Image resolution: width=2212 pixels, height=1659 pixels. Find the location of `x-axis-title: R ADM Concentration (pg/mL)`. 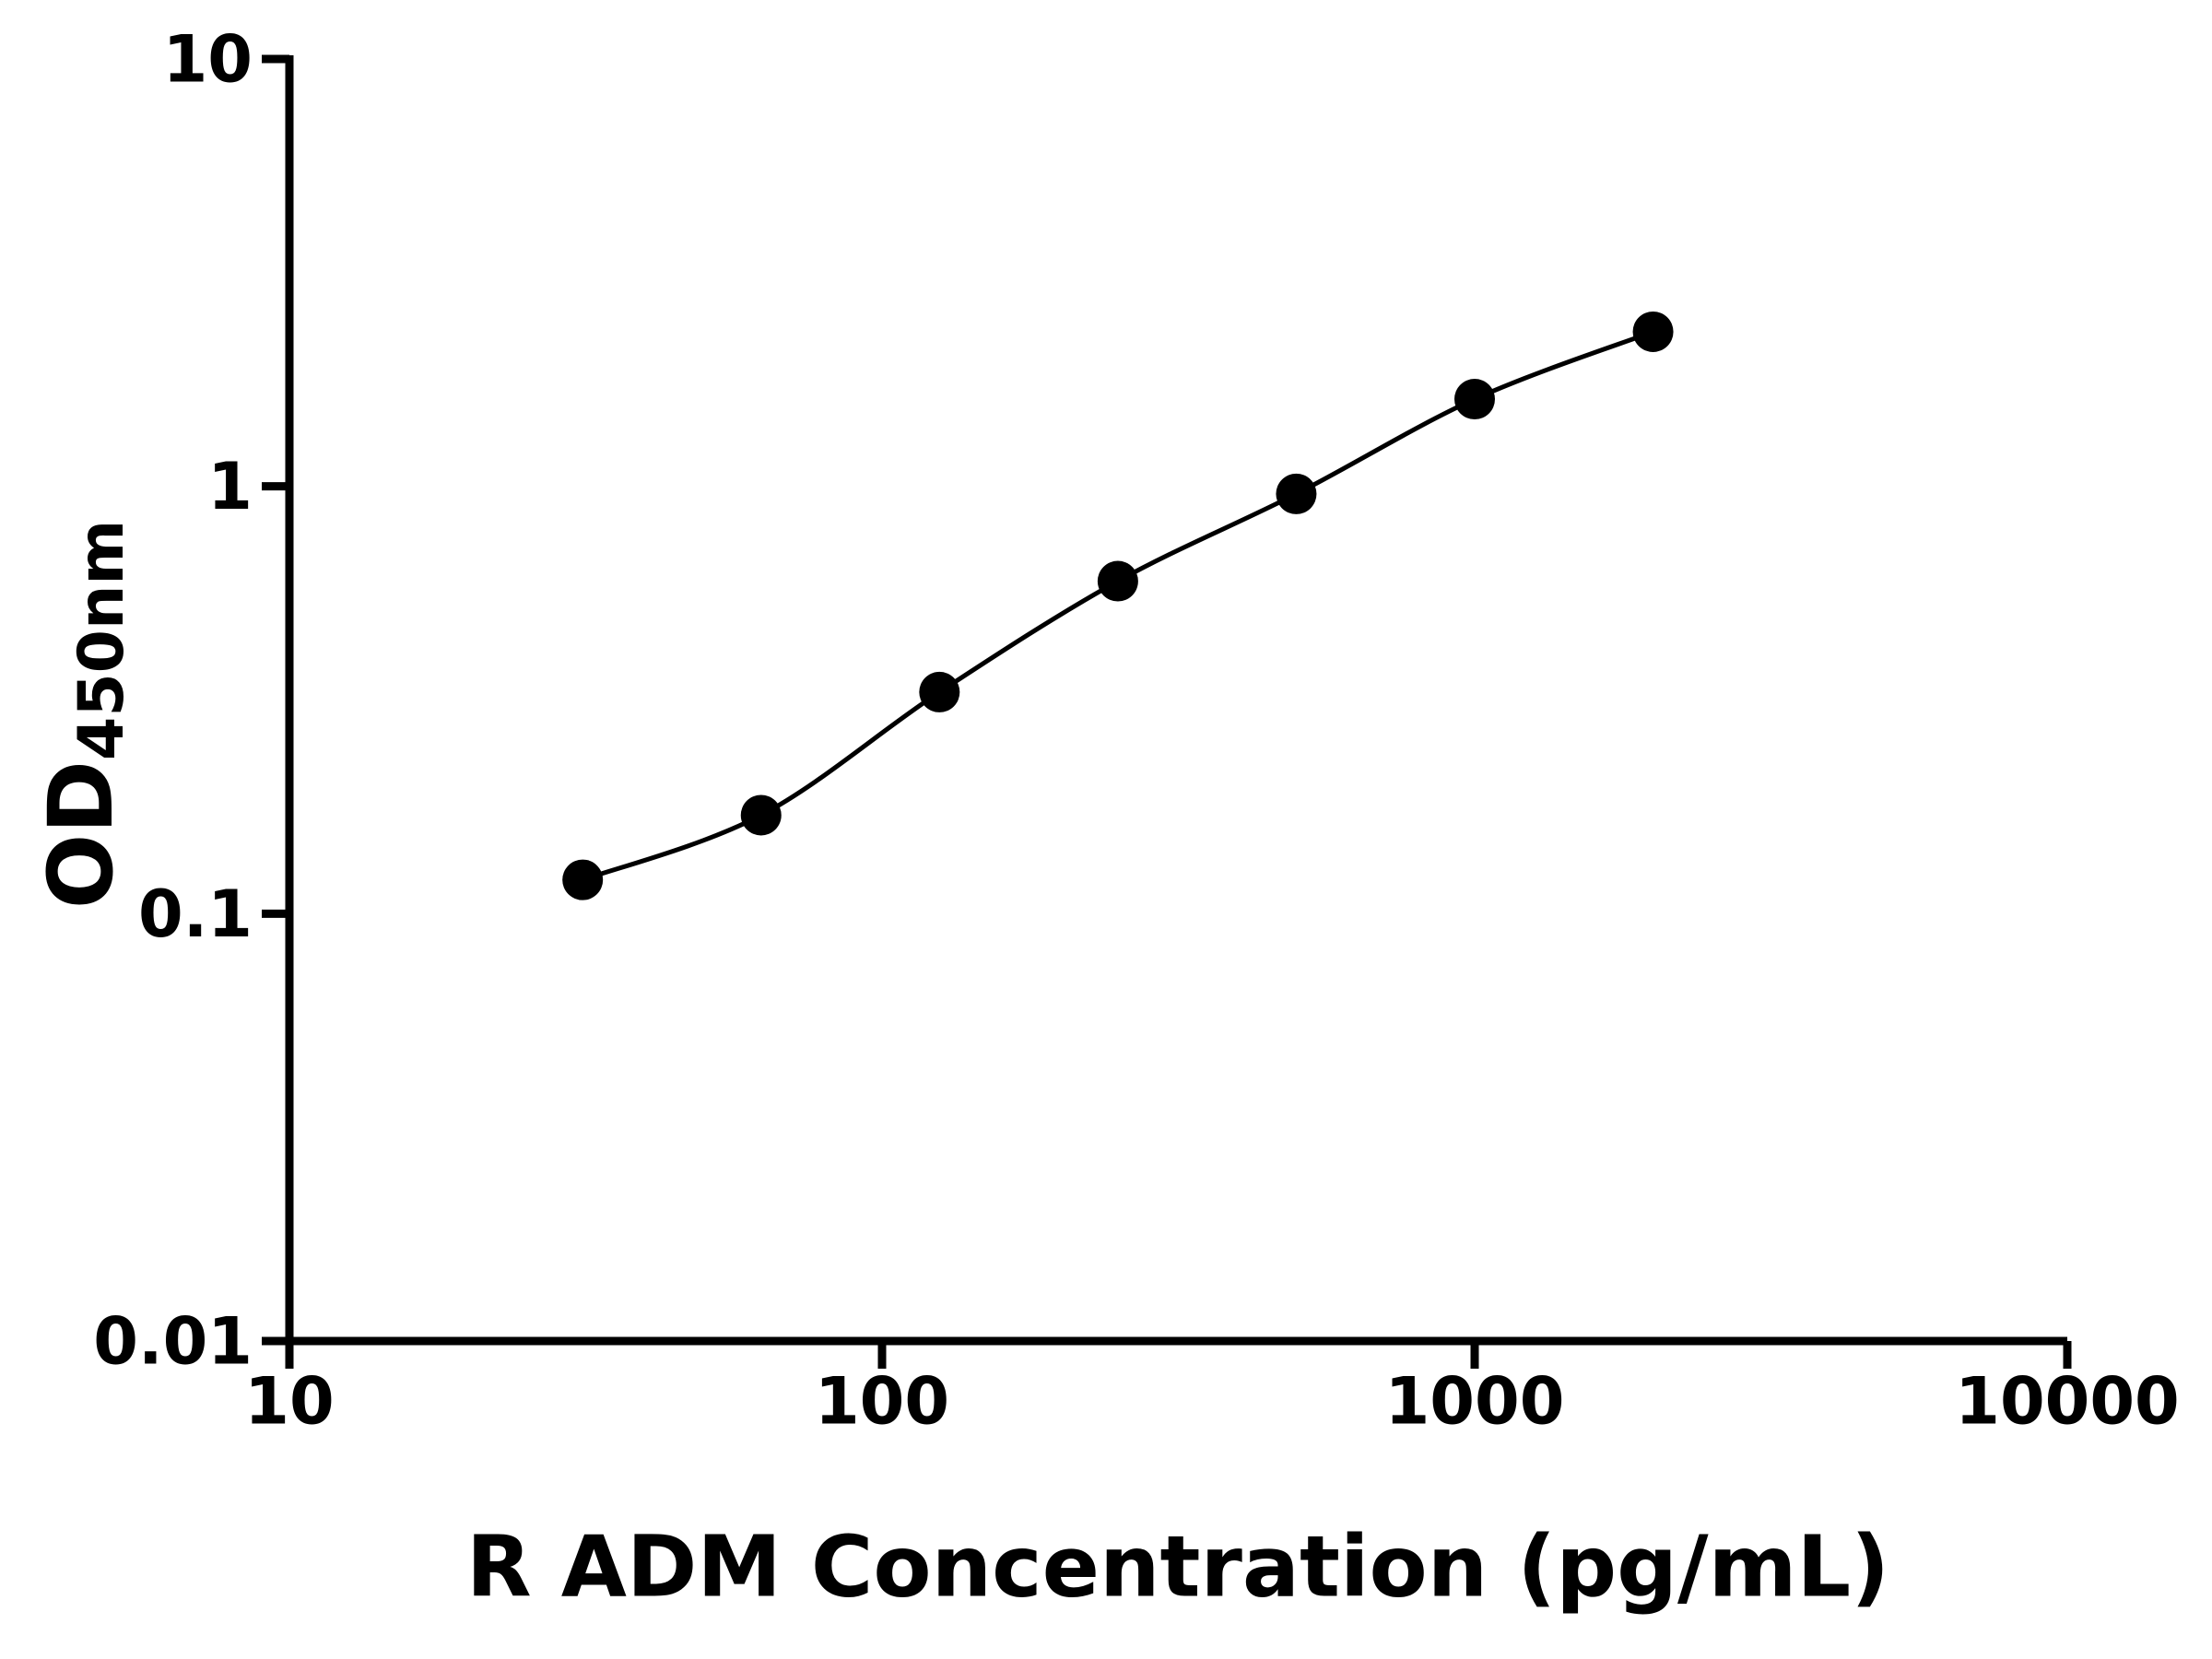

x-axis-title: R ADM Concentration (pg/mL) is located at coordinates (1177, 1567).